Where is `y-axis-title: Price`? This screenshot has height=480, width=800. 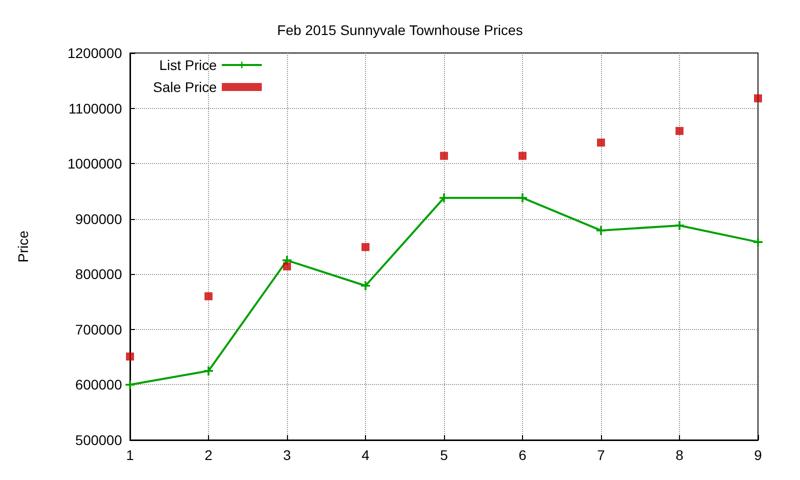 y-axis-title: Price is located at coordinates (23, 246).